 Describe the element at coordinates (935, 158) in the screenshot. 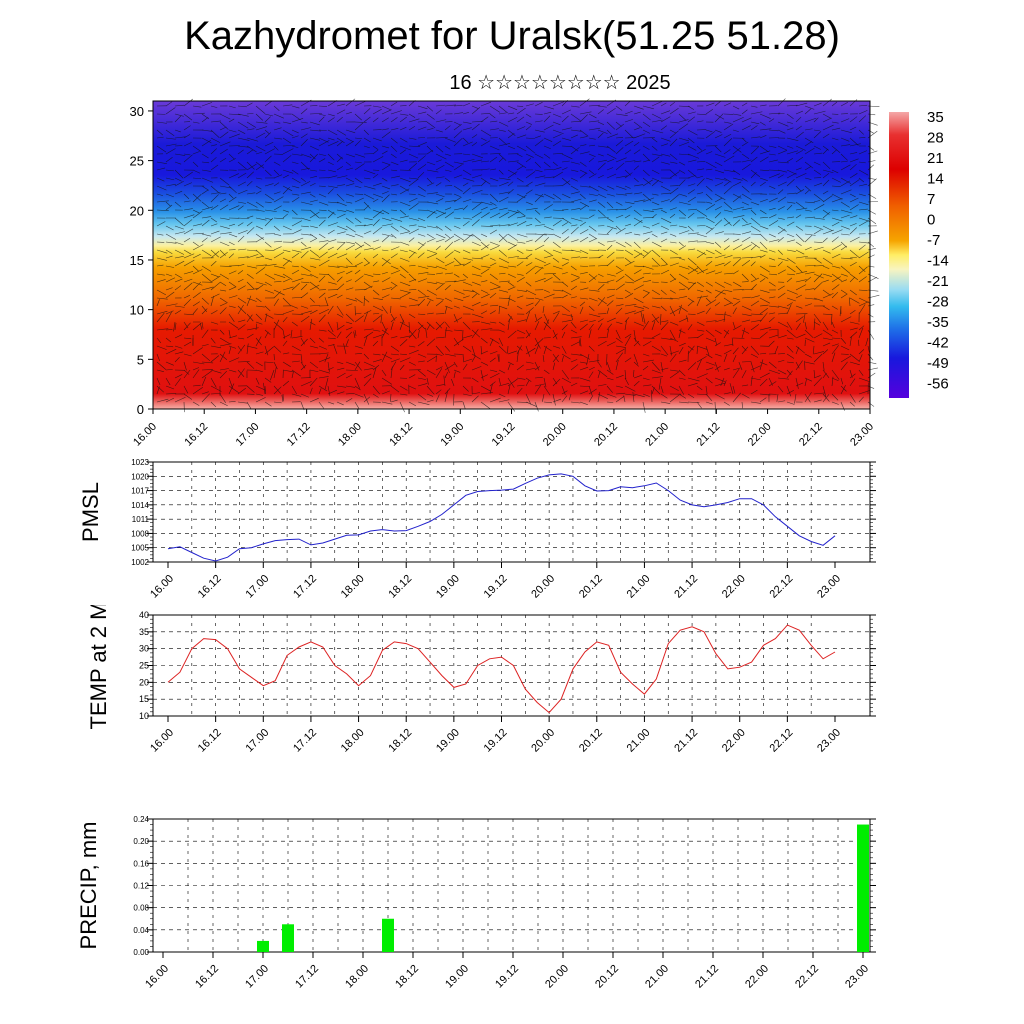

I see `colorbar-label: 21` at that location.